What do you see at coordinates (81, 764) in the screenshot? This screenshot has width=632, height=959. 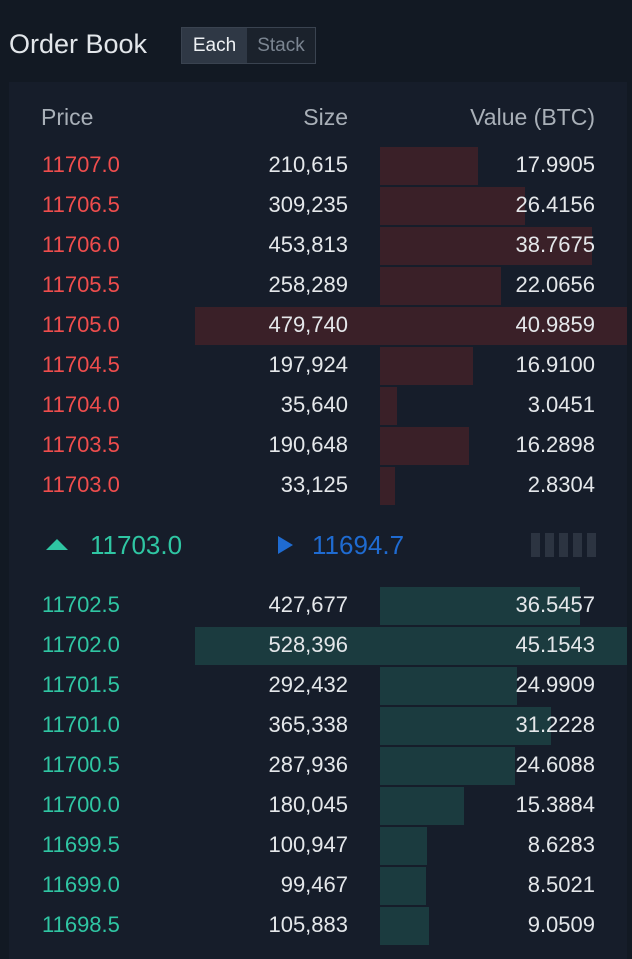 I see `bid-price: 11700.5` at bounding box center [81, 764].